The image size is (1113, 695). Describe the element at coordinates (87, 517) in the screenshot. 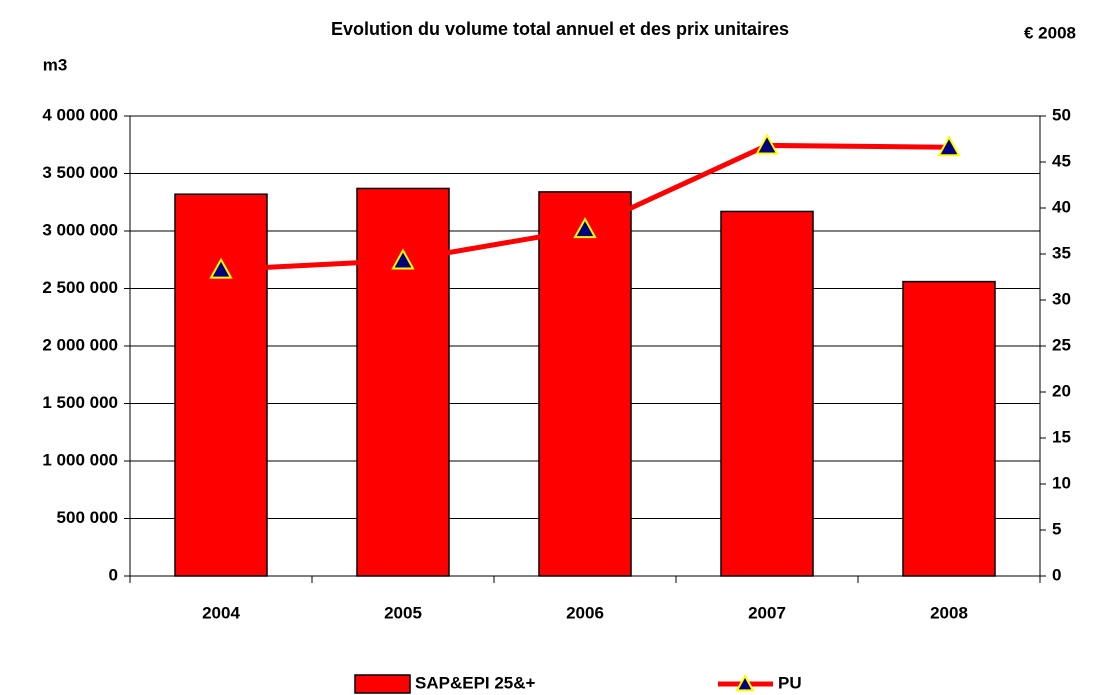

I see `y-tick-label: 500 000` at that location.